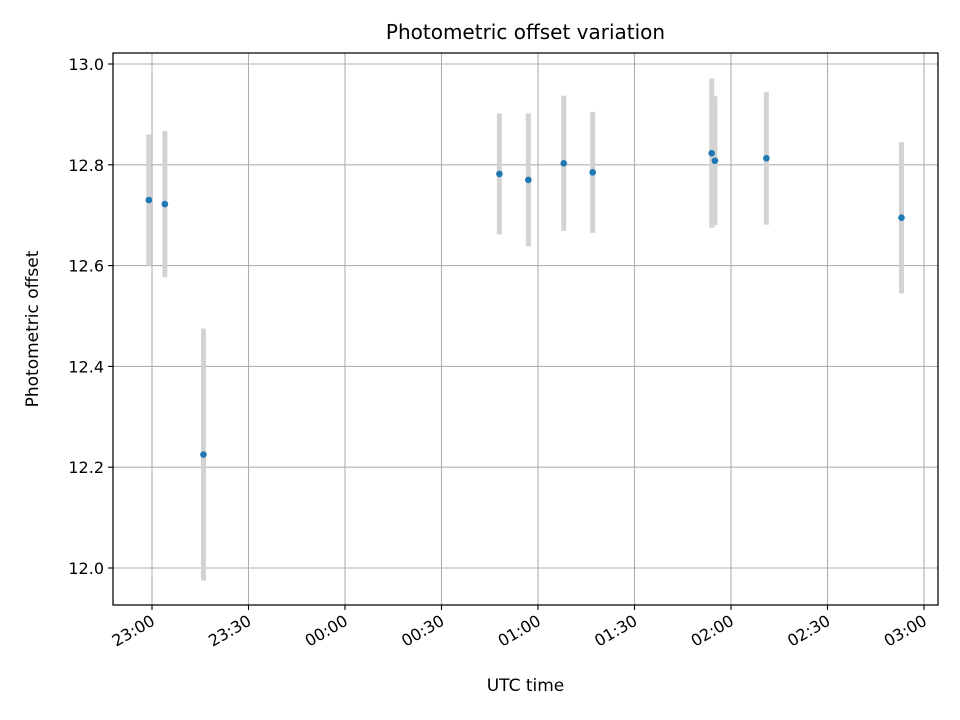  Describe the element at coordinates (86, 568) in the screenshot. I see `y-tick-label: 12.0` at that location.